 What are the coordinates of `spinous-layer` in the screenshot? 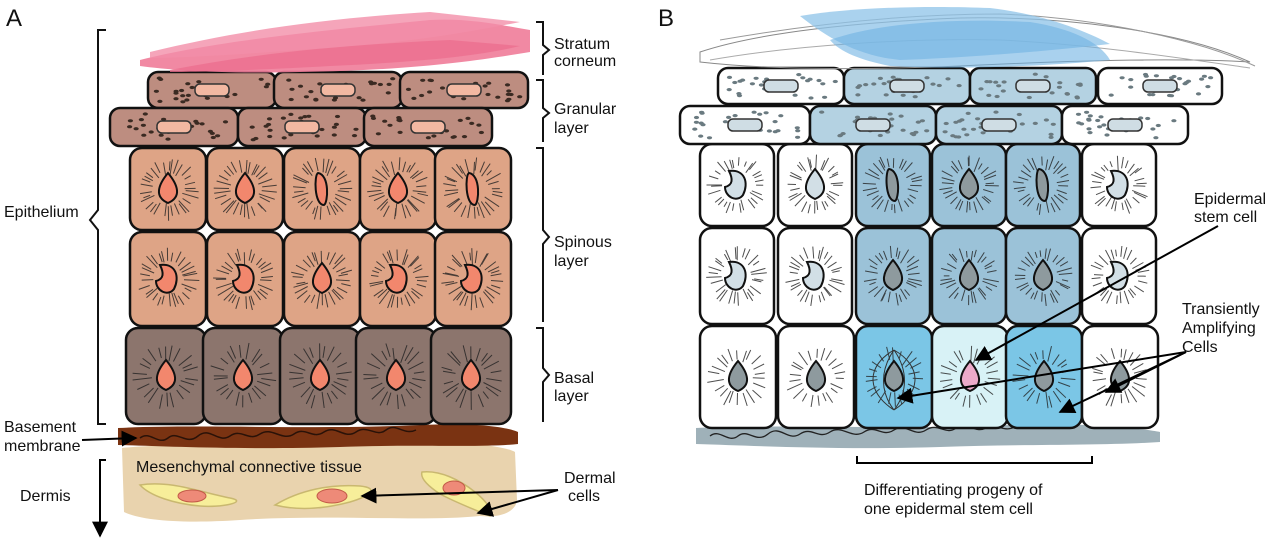 It's located at (320, 237).